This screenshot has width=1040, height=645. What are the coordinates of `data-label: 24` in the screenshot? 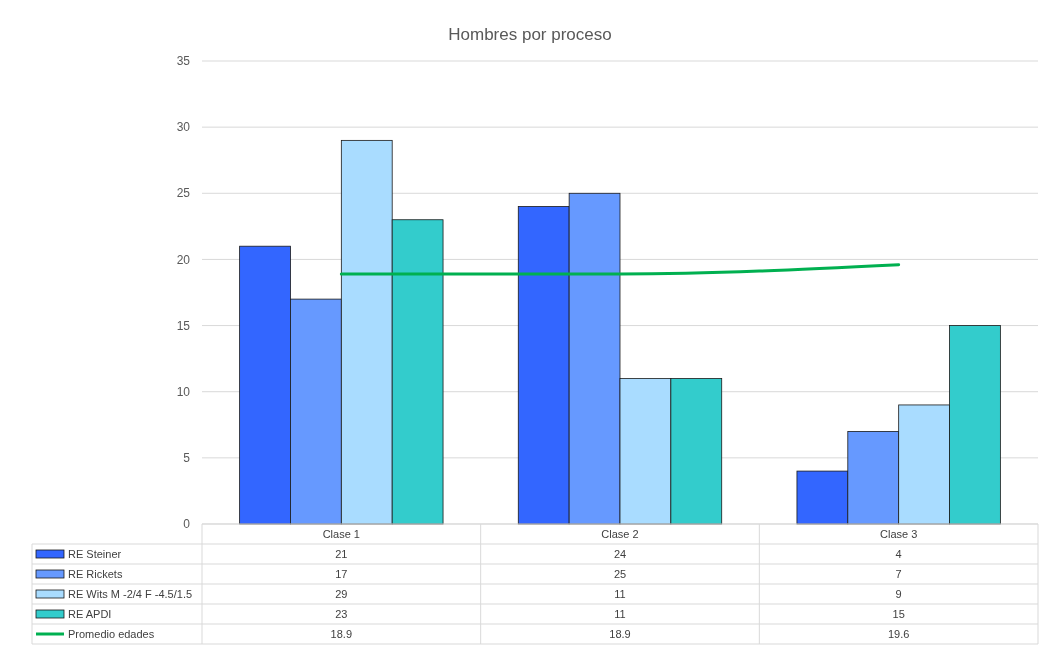 It's located at (620, 553).